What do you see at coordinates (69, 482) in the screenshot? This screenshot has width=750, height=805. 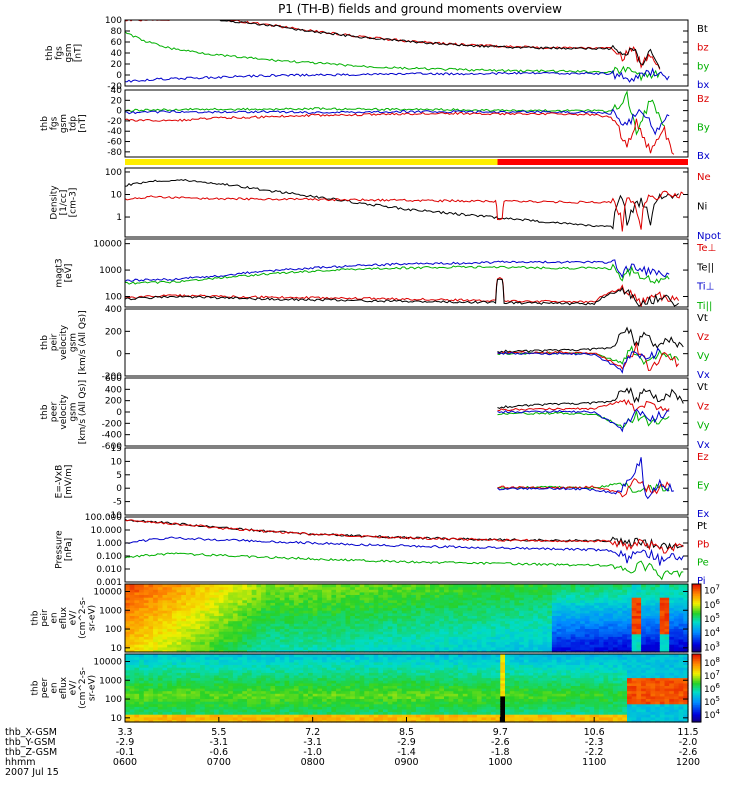 I see `ylabel-line: [mV/m]` at bounding box center [69, 482].